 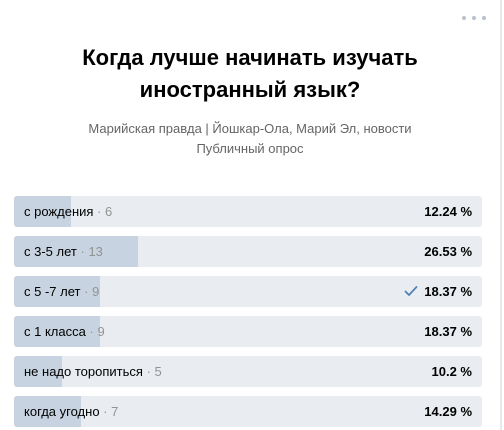 What do you see at coordinates (83, 371) in the screenshot?
I see `poll-option-label: не надо торопиться` at bounding box center [83, 371].